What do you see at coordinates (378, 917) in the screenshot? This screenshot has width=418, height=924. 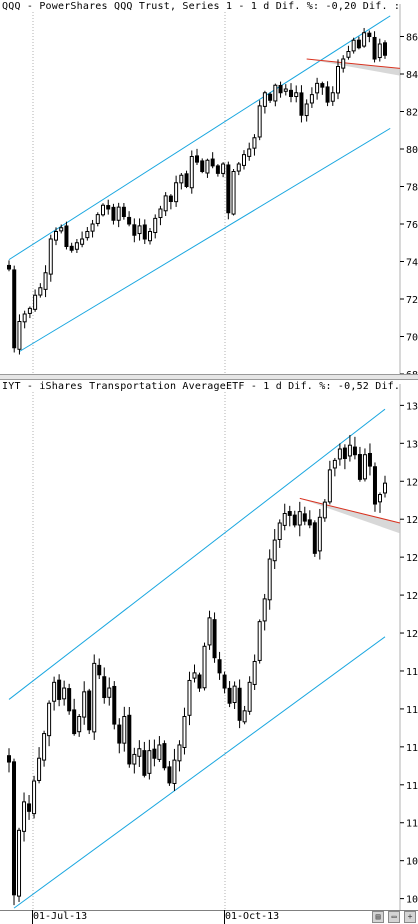 I see `save-icon: ▤` at bounding box center [378, 917].